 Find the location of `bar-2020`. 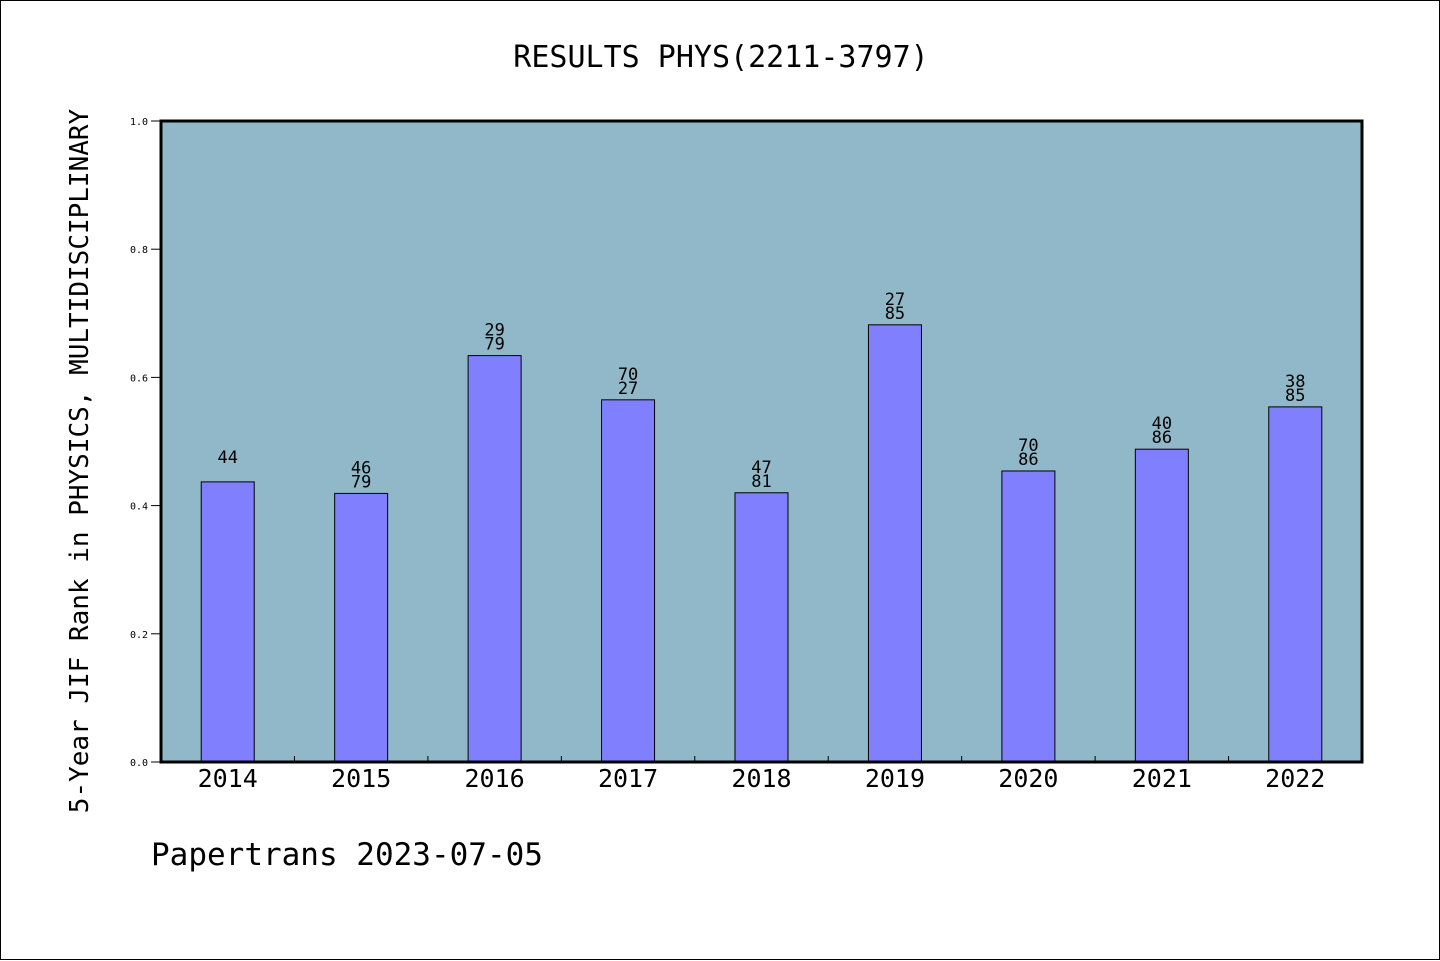

bar-2020 is located at coordinates (1028, 616).